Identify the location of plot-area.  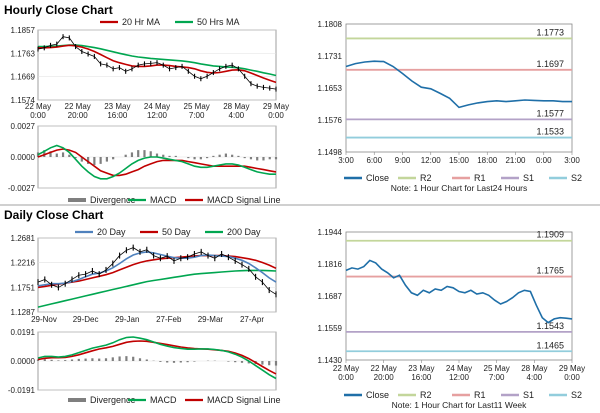
(459, 296).